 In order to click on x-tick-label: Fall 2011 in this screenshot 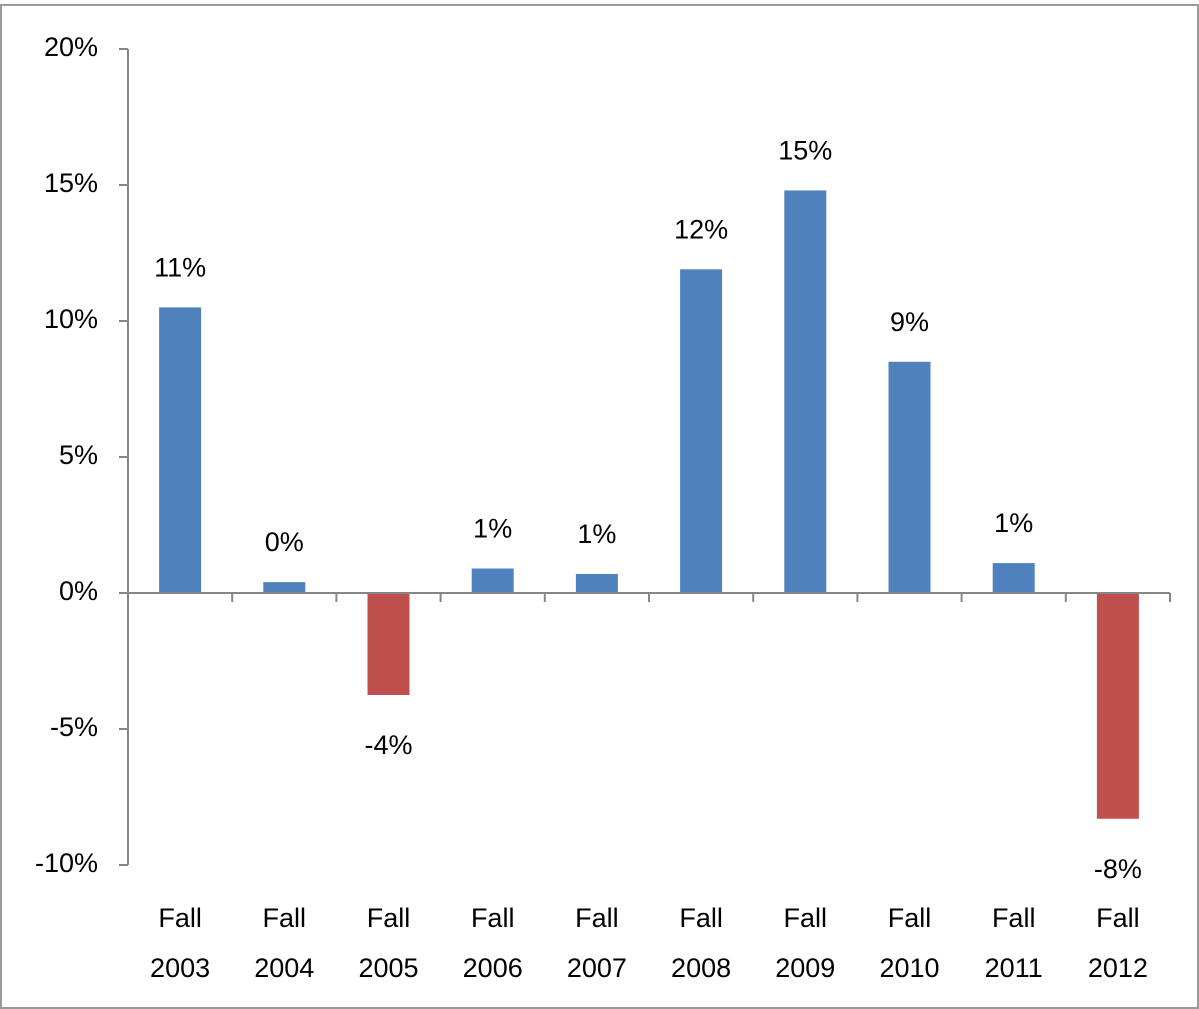, I will do `click(1014, 943)`.